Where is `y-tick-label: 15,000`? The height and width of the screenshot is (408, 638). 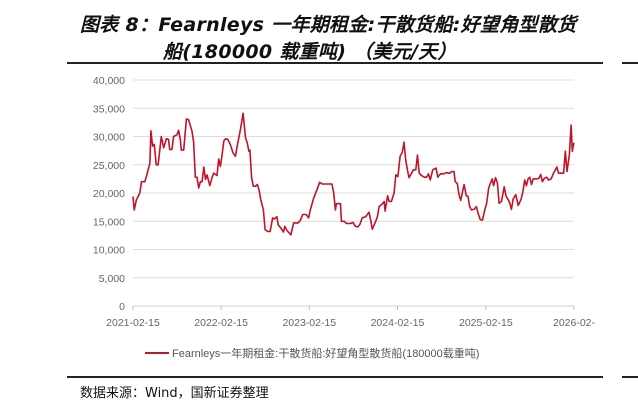
y-tick-label: 15,000 is located at coordinates (109, 222).